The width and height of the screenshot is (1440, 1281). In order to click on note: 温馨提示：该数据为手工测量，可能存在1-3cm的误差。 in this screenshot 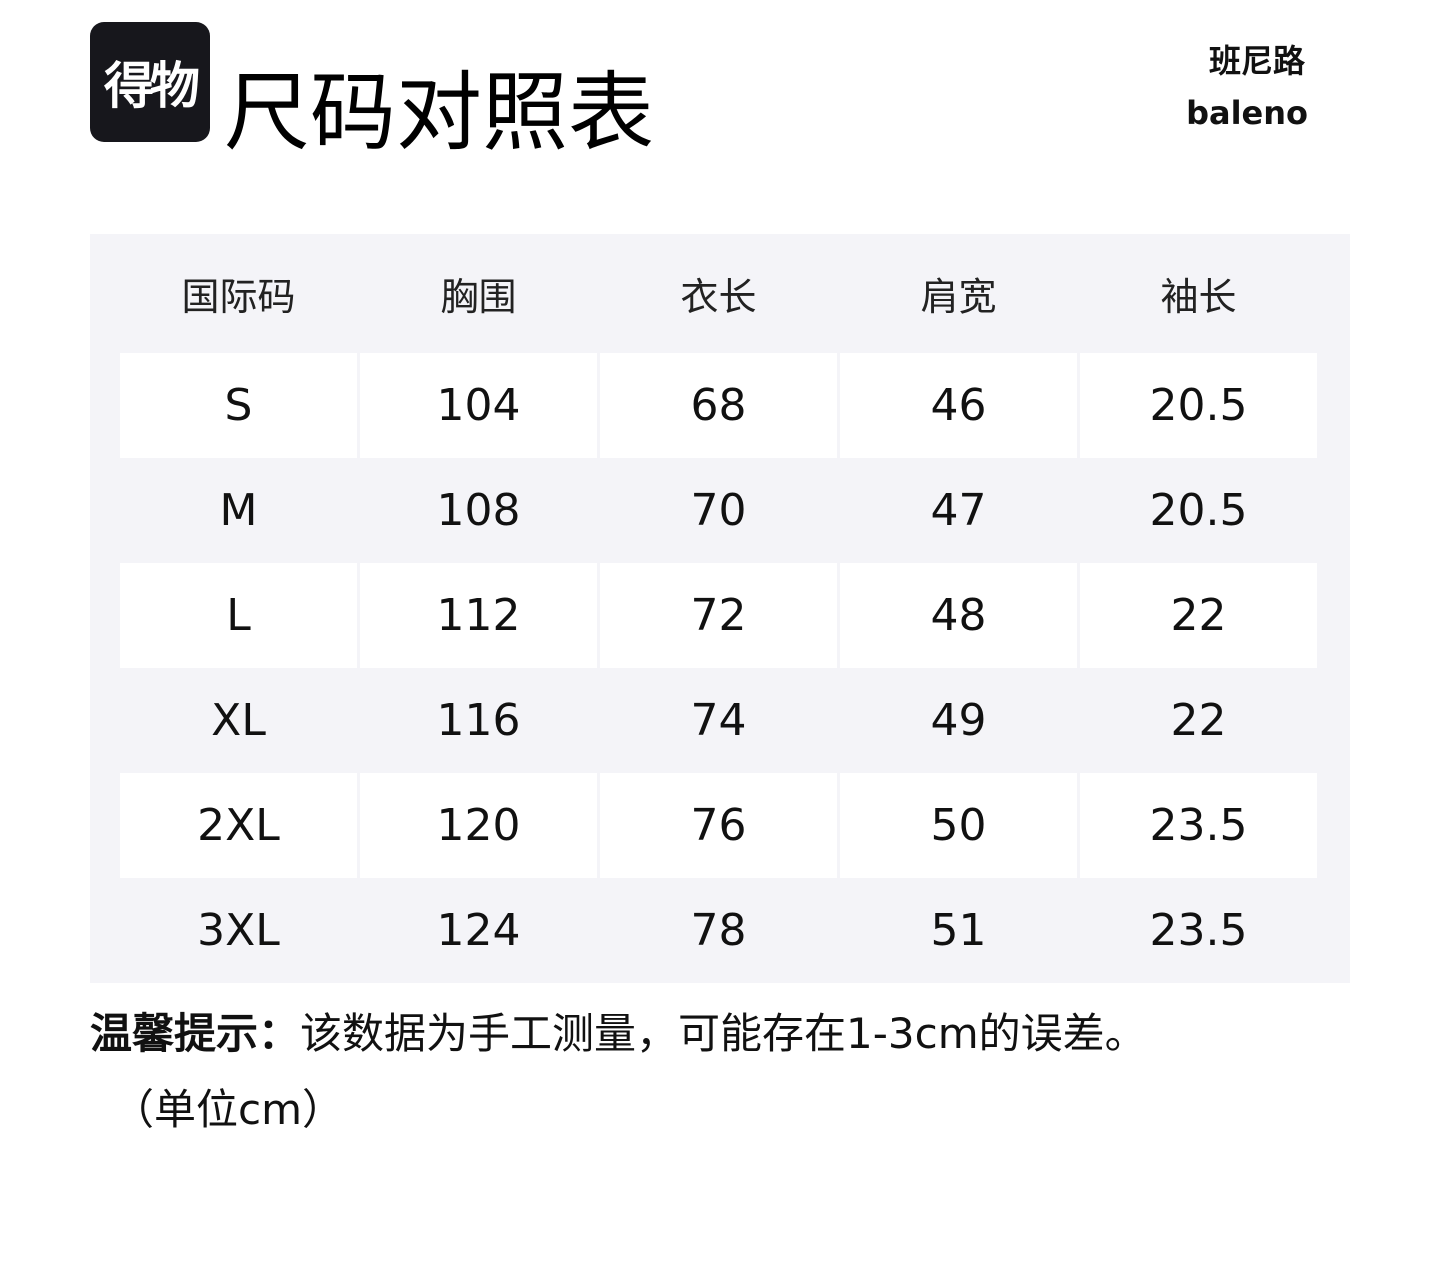, I will do `click(618, 1034)`.